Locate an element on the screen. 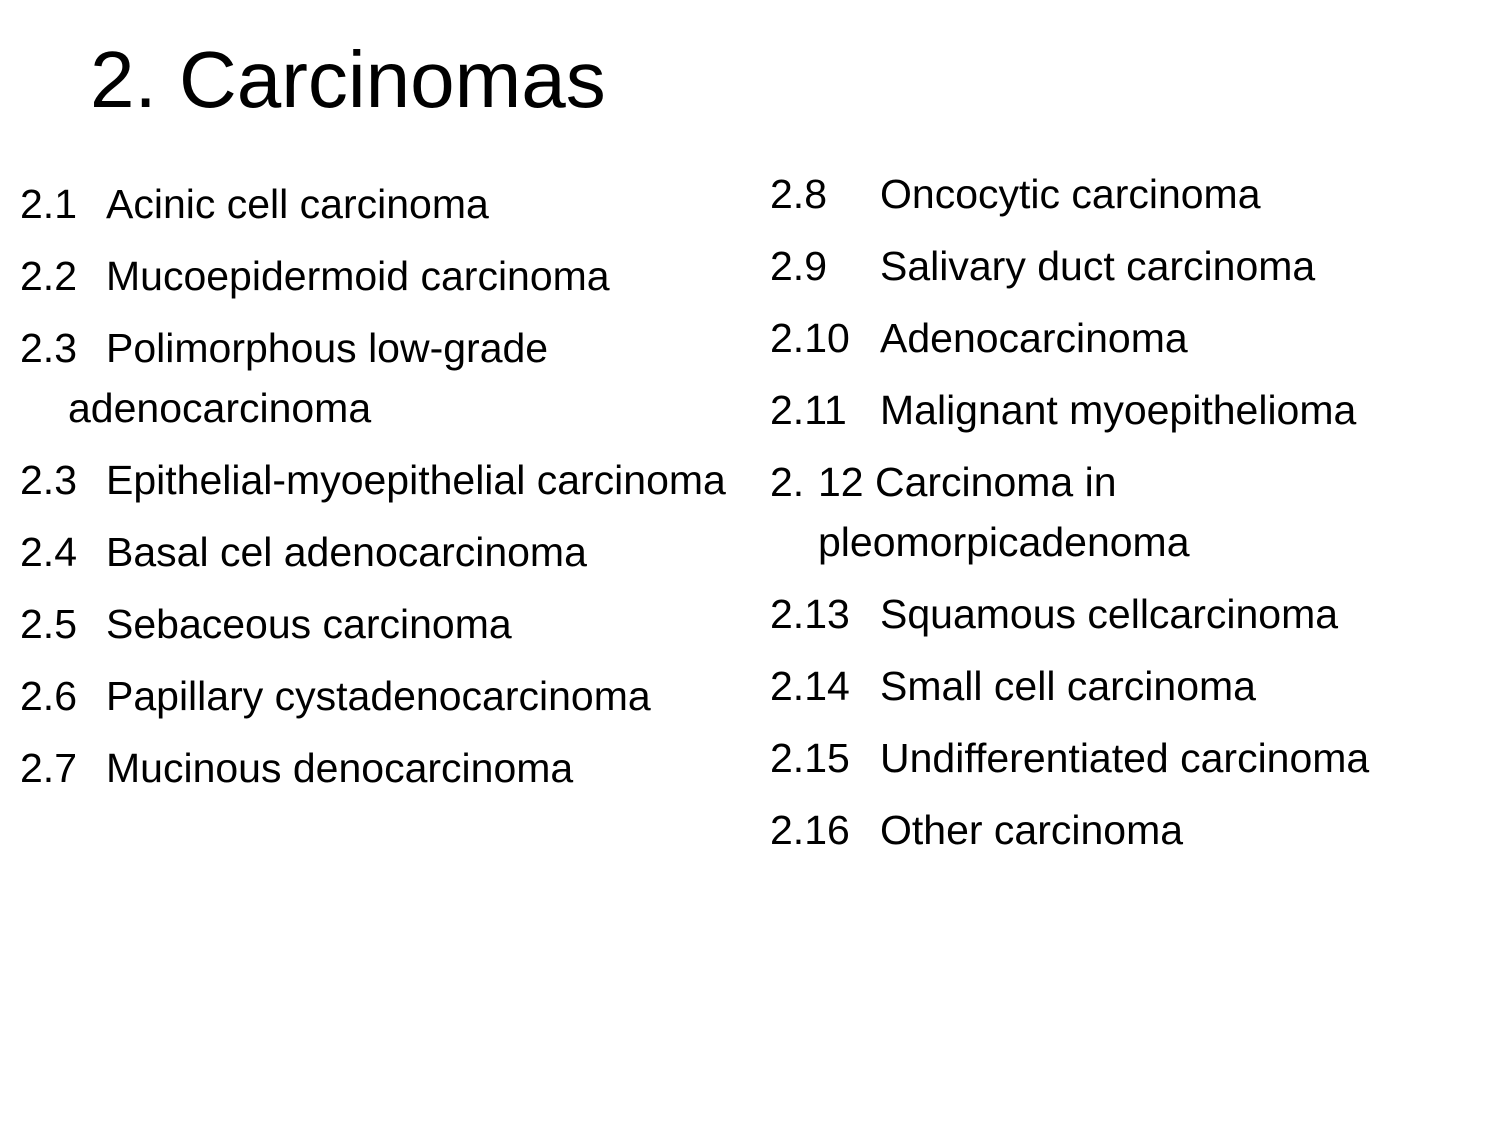 This screenshot has height=1125, width=1500. item-text: Basal cel adenocarcinoma is located at coordinates (346, 552).